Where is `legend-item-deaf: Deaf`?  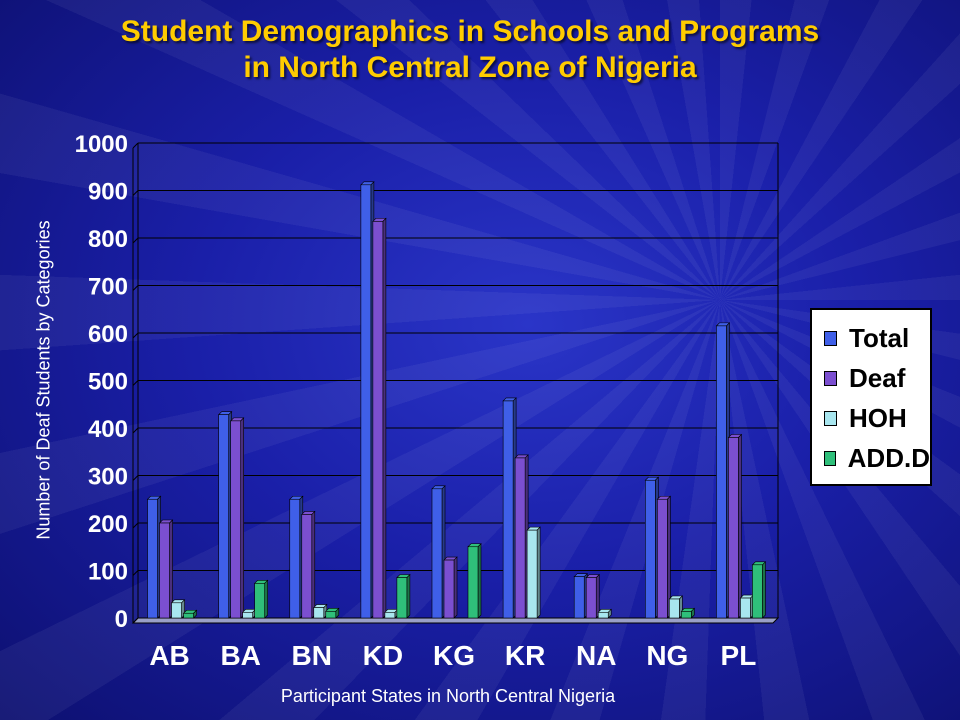 legend-item-deaf: Deaf is located at coordinates (877, 378).